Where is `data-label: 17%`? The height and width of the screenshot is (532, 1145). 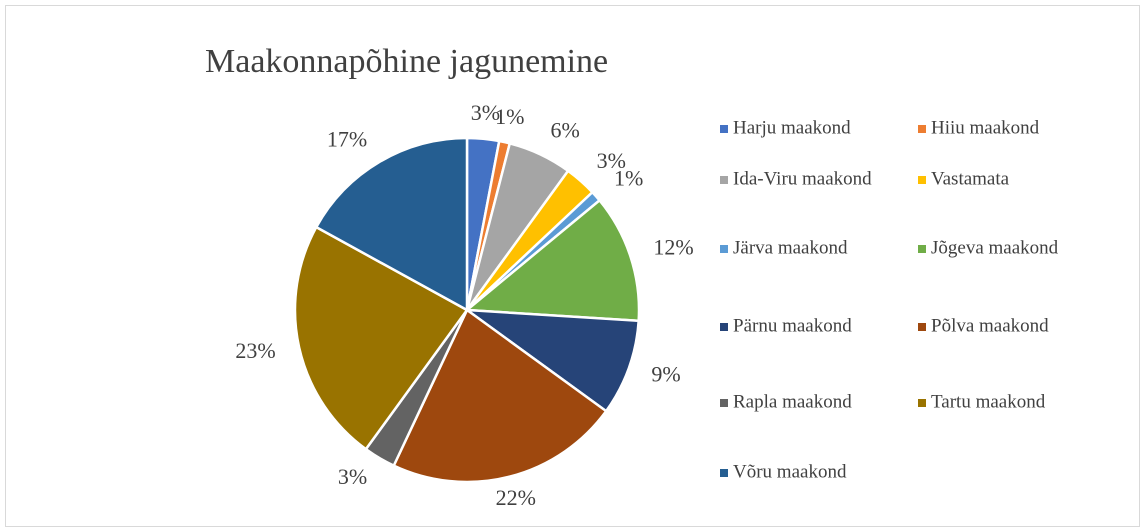 data-label: 17% is located at coordinates (347, 138).